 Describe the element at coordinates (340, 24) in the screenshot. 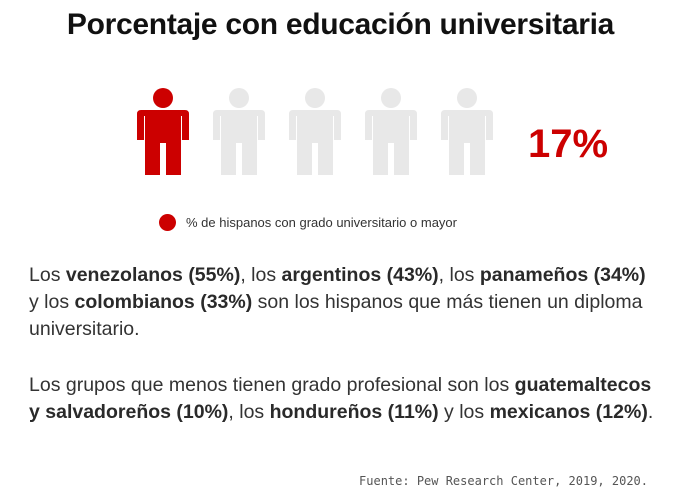

I see `chart-title: Porcentaje con educación universitaria` at that location.